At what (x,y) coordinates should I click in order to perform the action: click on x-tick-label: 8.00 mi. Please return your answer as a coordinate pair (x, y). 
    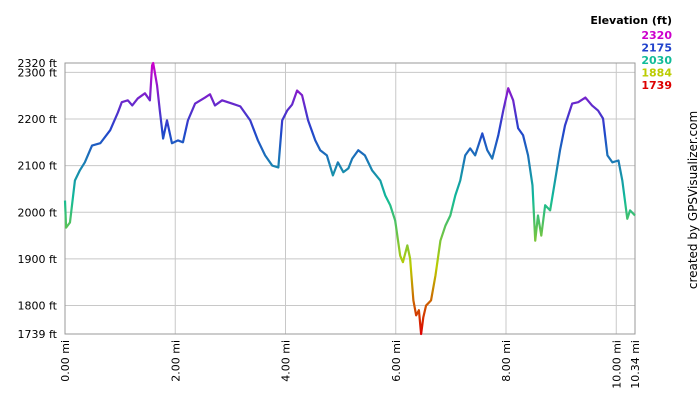
    Looking at the image, I should click on (506, 361).